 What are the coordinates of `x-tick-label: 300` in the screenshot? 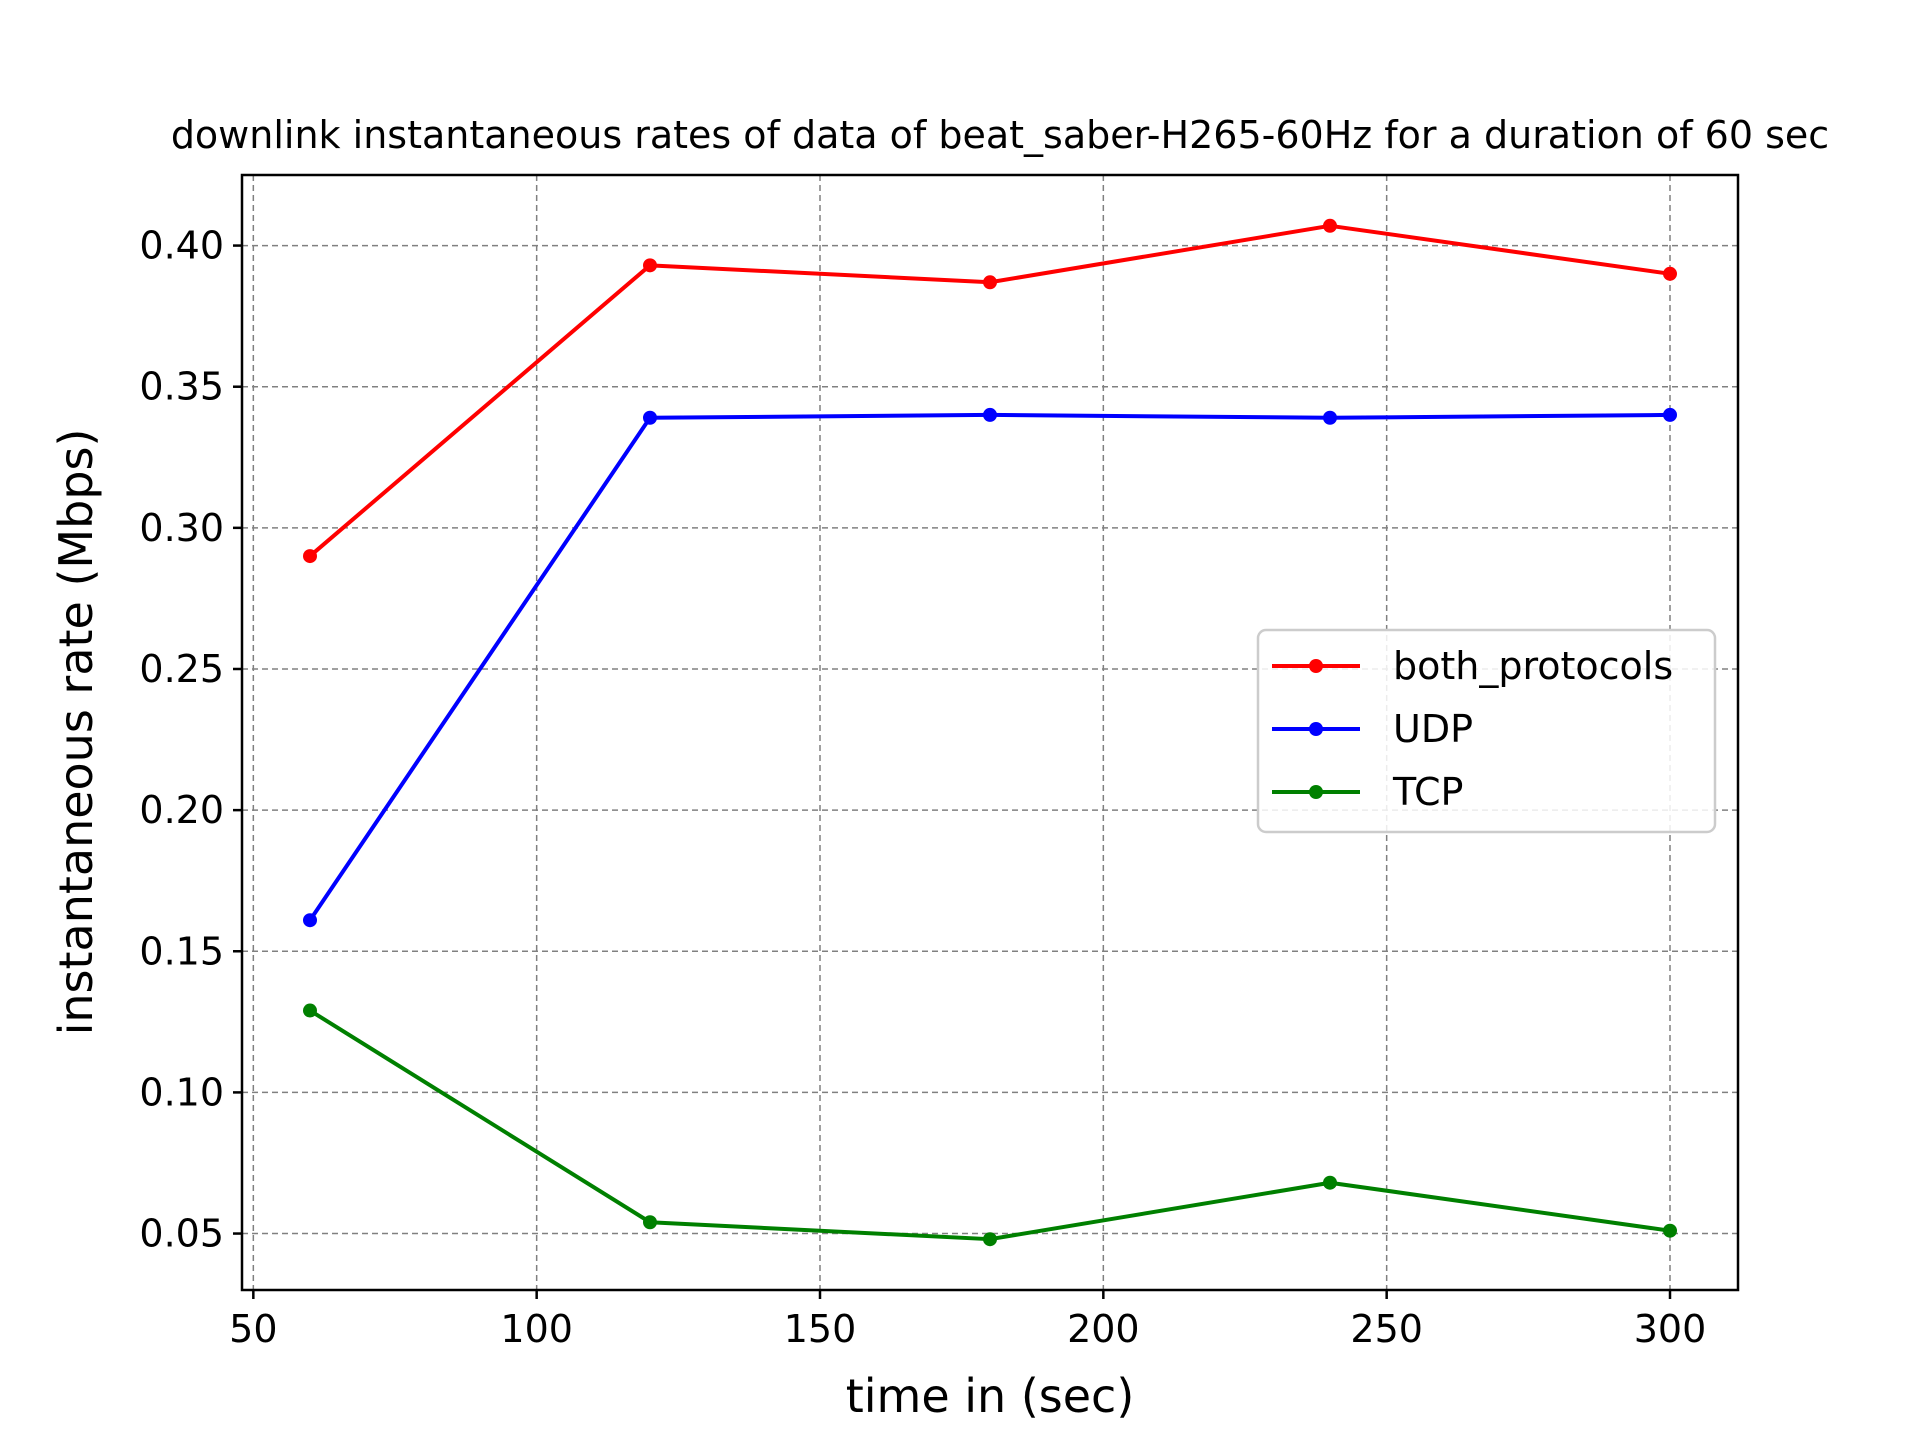 It's located at (1670, 1329).